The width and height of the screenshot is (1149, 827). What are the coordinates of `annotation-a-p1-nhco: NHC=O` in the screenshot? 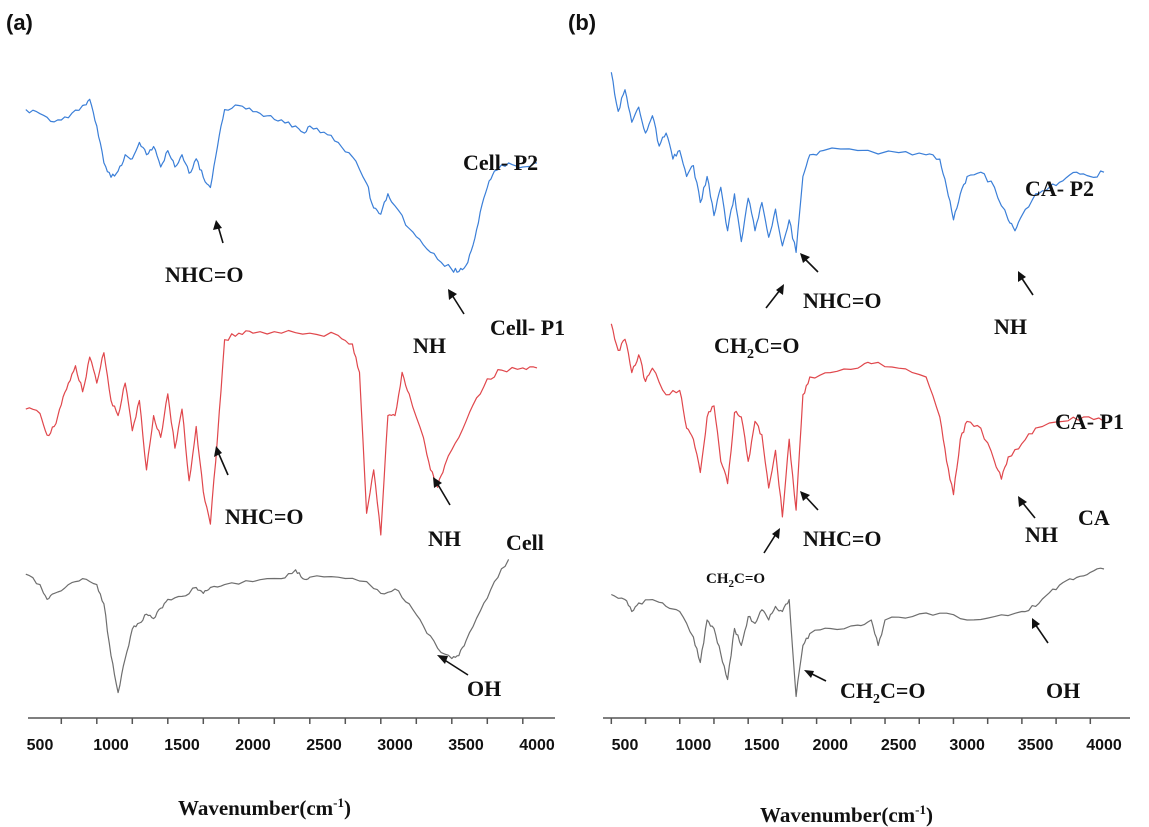 It's located at (259, 487).